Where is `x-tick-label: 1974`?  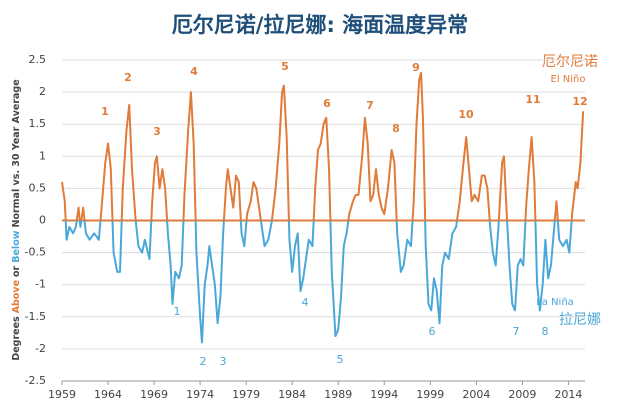 x-tick-label: 1974 is located at coordinates (200, 394).